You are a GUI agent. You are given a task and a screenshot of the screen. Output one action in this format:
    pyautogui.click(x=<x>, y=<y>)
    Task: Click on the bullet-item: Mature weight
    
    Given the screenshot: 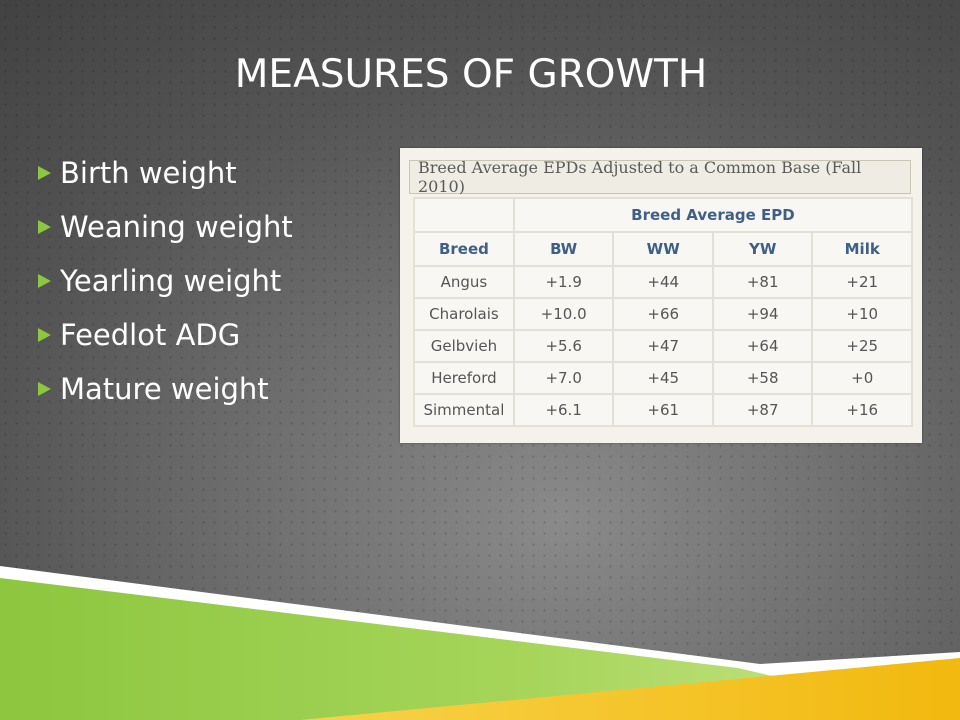 What is the action you would take?
    pyautogui.click(x=165, y=389)
    